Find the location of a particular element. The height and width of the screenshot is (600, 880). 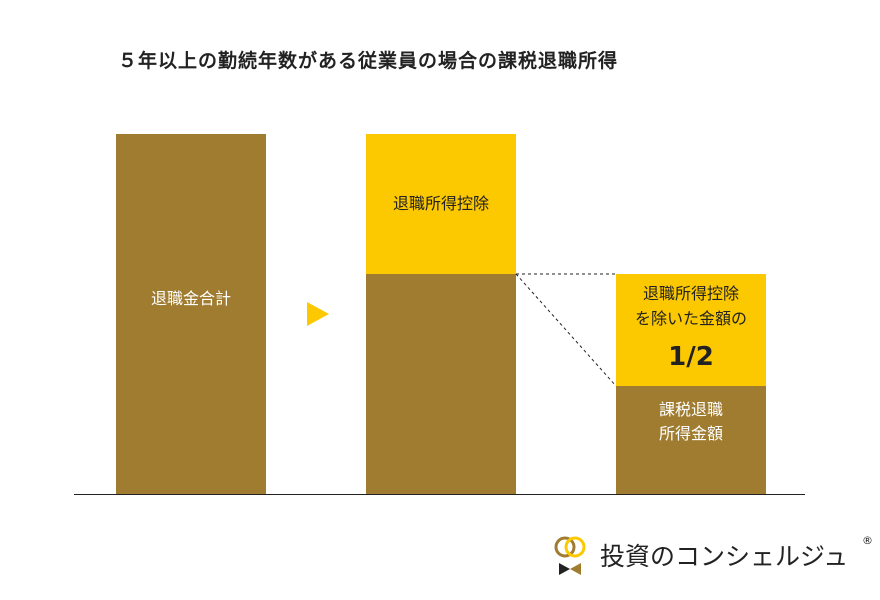

half-explanation-block: 退職所得控除 を除いた金額の 1/2 is located at coordinates (691, 330).